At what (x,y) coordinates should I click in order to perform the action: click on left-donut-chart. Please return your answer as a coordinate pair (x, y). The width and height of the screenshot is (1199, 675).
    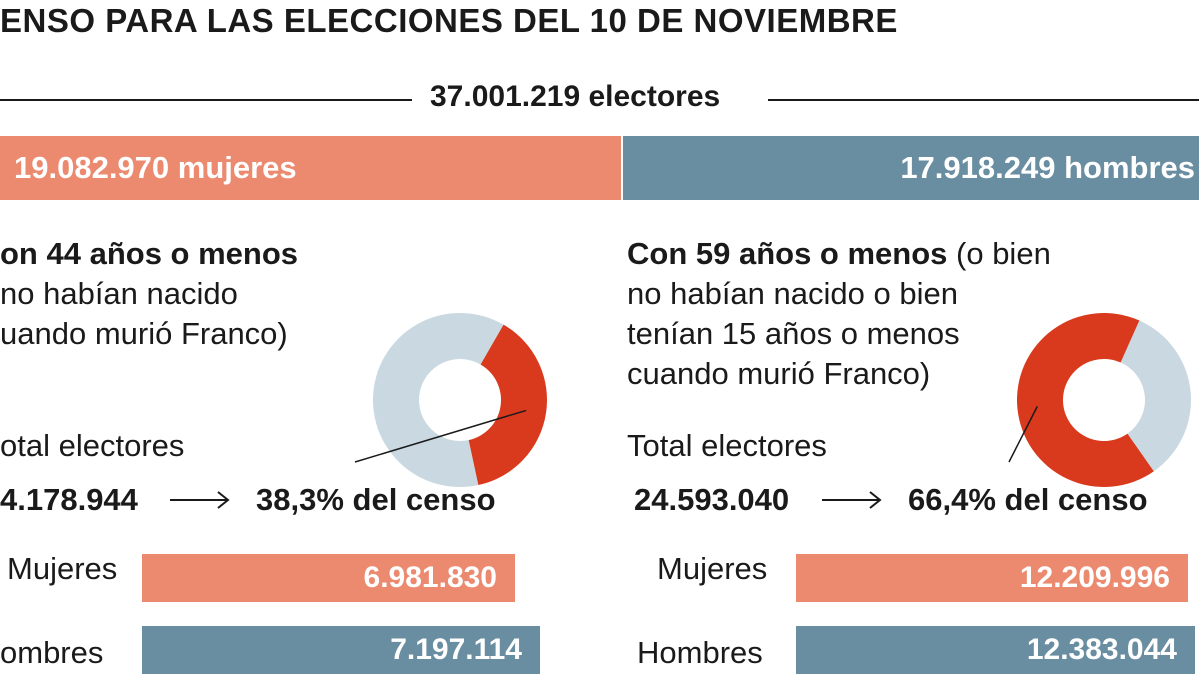
    Looking at the image, I should click on (450, 400).